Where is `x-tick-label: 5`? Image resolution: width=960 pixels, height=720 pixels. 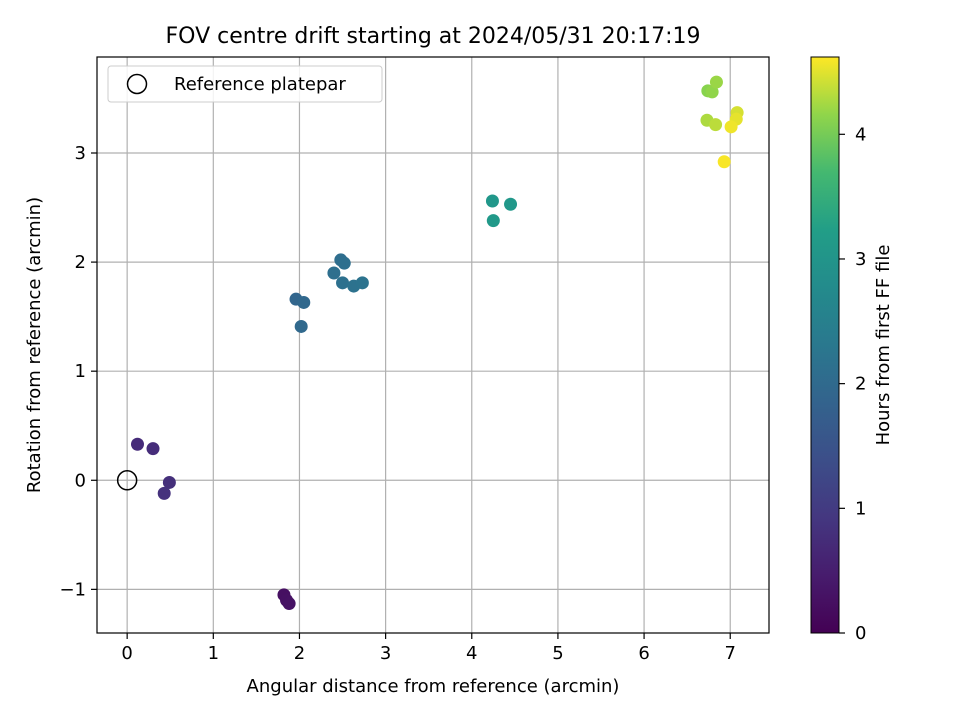
x-tick-label: 5 is located at coordinates (557, 653).